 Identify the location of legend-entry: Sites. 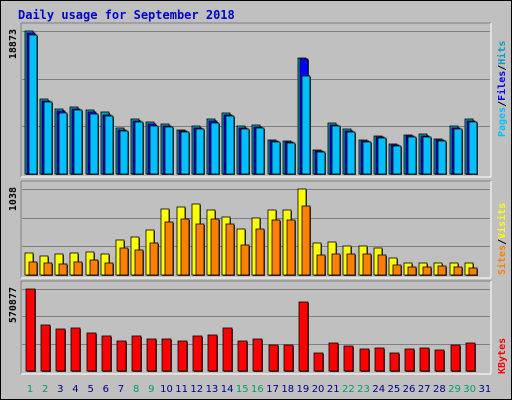
(502, 260).